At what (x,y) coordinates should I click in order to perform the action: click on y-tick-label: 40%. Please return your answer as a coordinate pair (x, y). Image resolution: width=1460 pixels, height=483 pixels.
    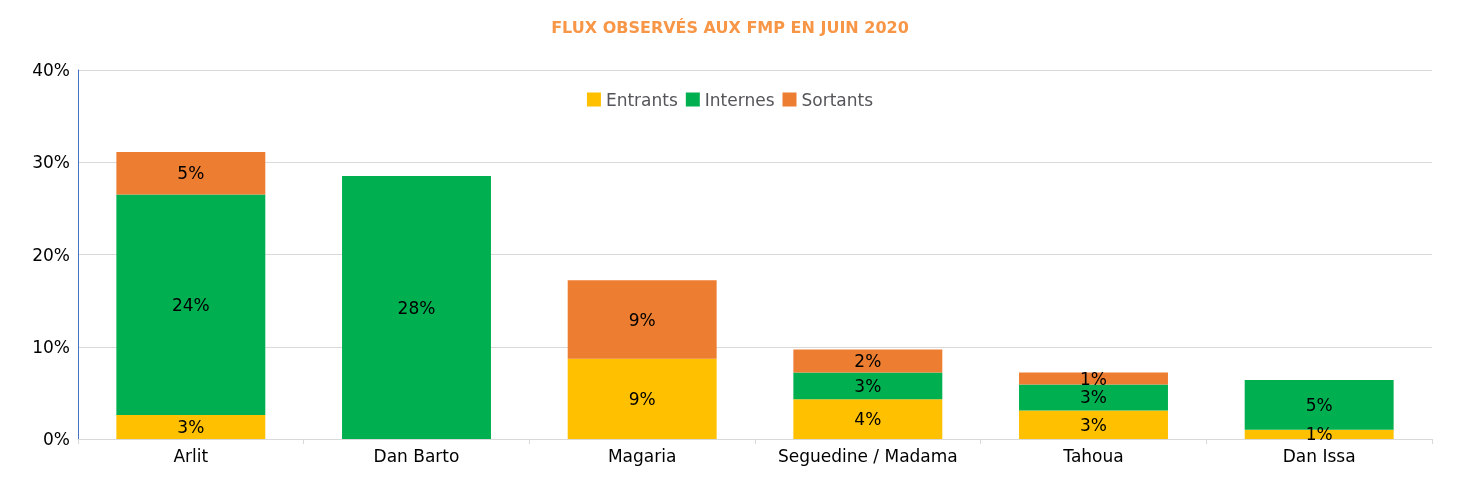
    Looking at the image, I should click on (51, 70).